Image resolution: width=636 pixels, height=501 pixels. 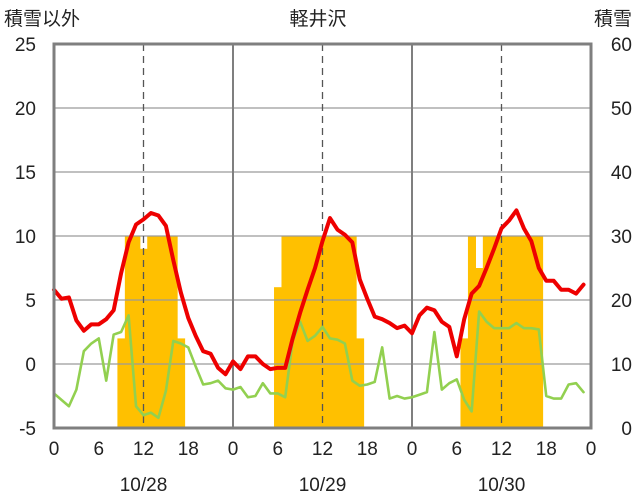 I want to click on right-tick-label: 50, so click(x=621, y=109).